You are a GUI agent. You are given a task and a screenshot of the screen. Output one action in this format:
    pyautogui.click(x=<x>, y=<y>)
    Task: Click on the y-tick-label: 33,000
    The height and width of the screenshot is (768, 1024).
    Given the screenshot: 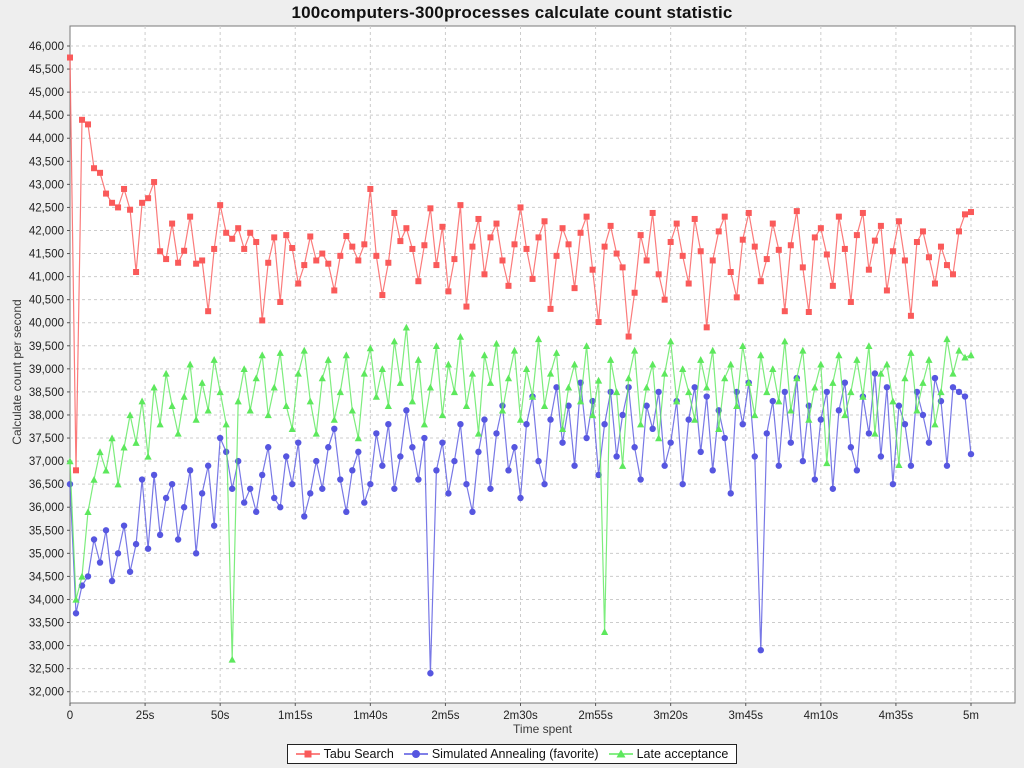 What is the action you would take?
    pyautogui.click(x=46, y=647)
    